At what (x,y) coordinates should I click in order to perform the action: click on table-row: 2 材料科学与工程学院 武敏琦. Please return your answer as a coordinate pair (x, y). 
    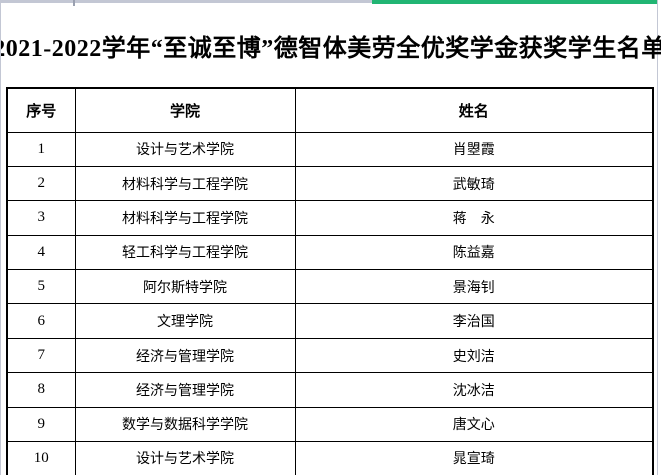
    Looking at the image, I should click on (330, 183).